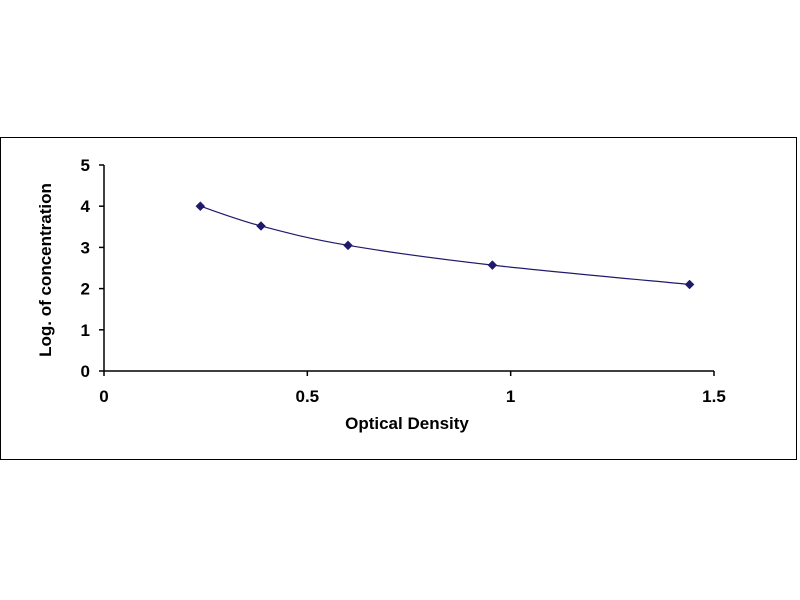  I want to click on y-tick-label: 4, so click(86, 206).